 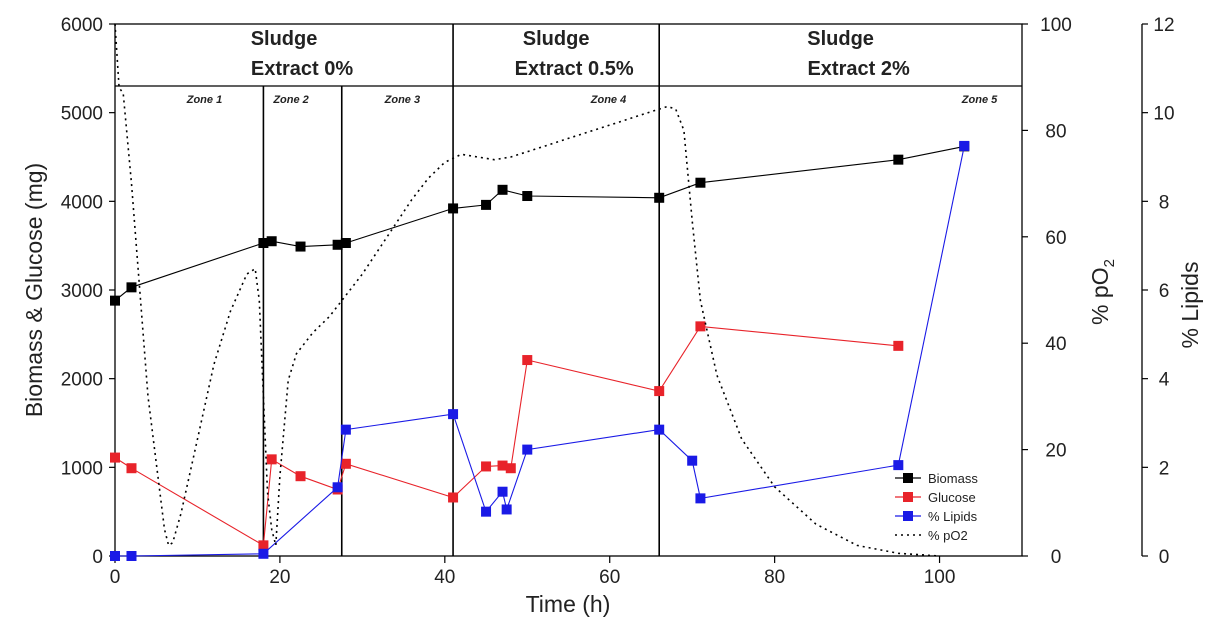 What do you see at coordinates (302, 69) in the screenshot?
I see `phase-sublabel: Extract 0%` at bounding box center [302, 69].